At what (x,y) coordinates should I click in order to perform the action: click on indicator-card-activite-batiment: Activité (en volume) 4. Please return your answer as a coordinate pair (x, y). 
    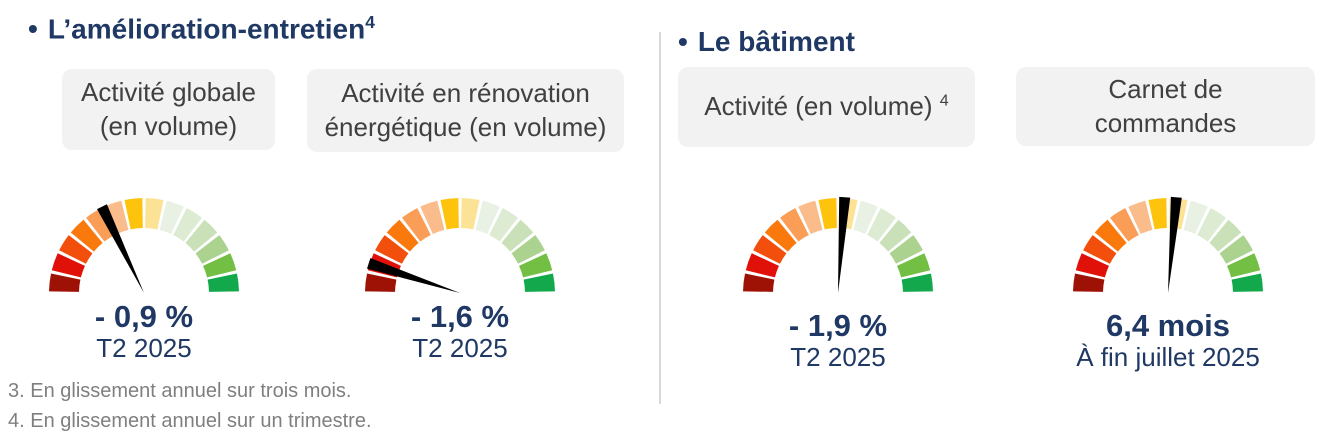
    Looking at the image, I should click on (826, 107).